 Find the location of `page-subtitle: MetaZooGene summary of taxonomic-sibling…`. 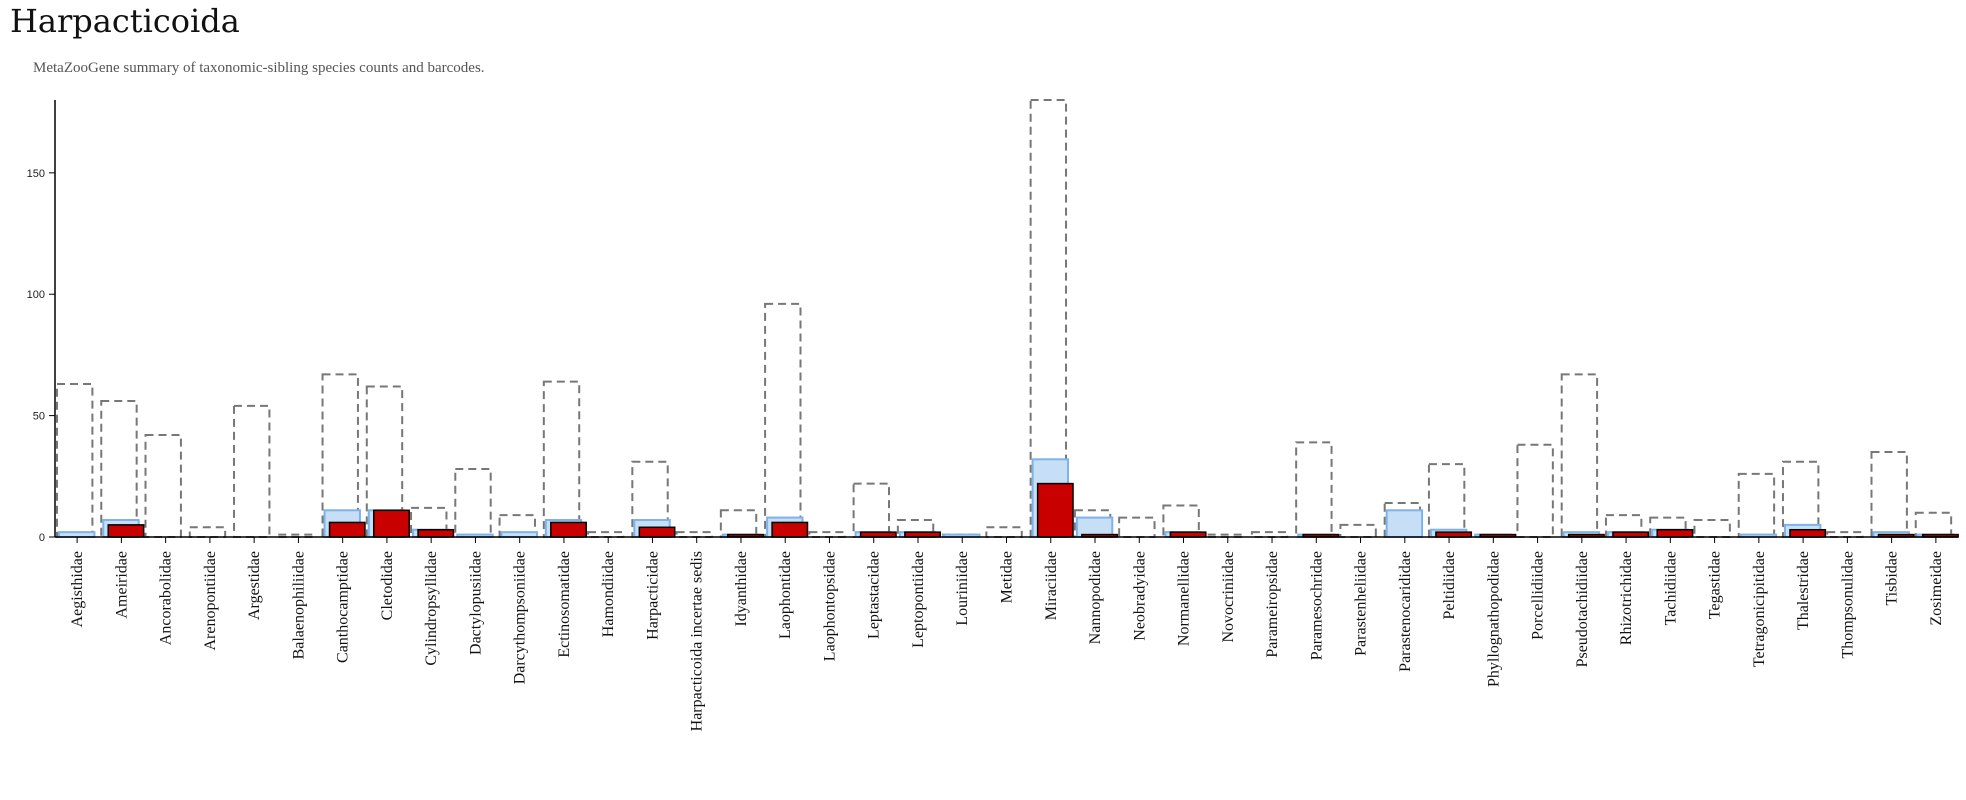

page-subtitle: MetaZooGene summary of taxonomic-sibling… is located at coordinates (259, 68).